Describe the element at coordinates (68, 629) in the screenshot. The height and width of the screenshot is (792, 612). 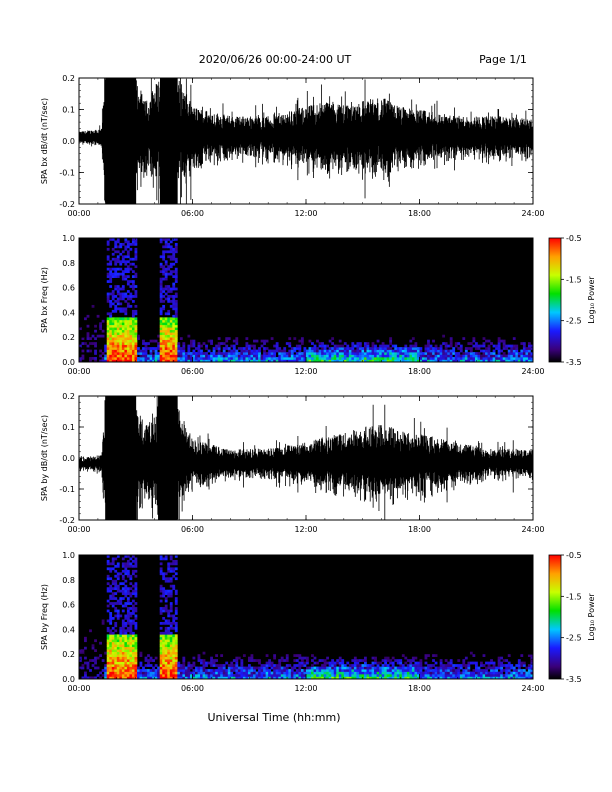
I see `y-tick-label: 0.4` at that location.